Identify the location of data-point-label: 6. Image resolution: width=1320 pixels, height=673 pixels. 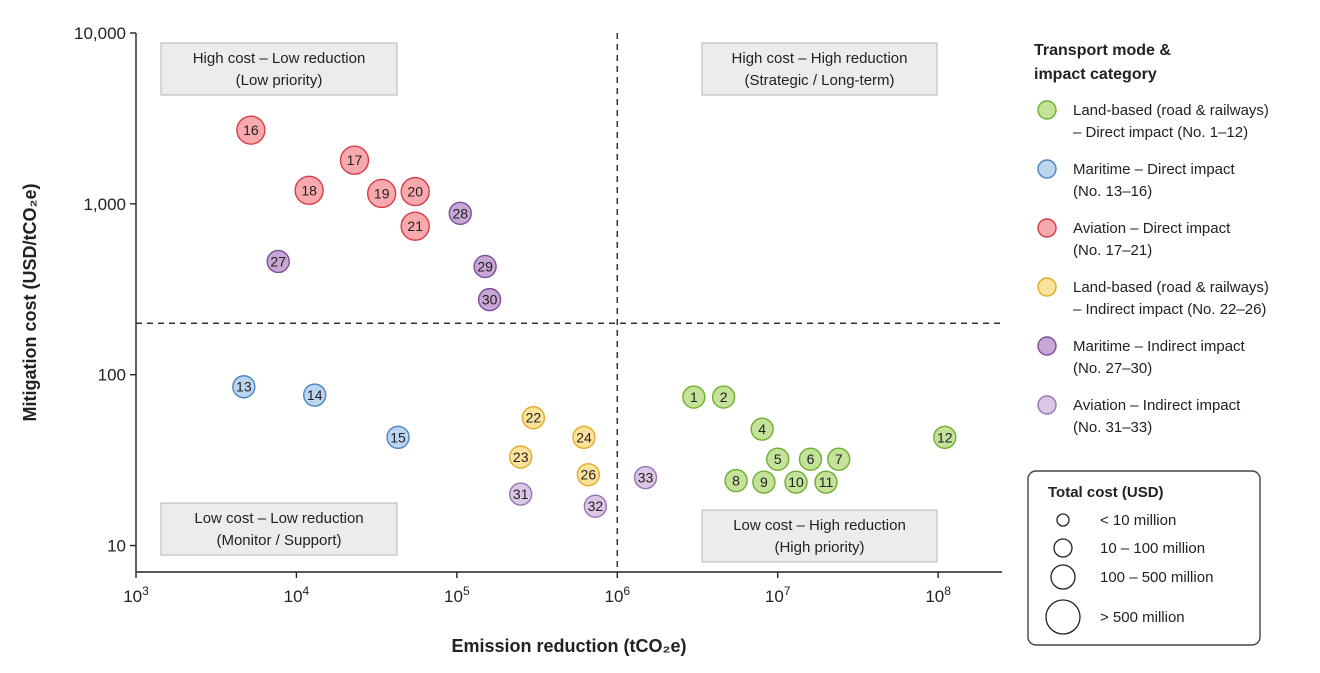
(811, 459).